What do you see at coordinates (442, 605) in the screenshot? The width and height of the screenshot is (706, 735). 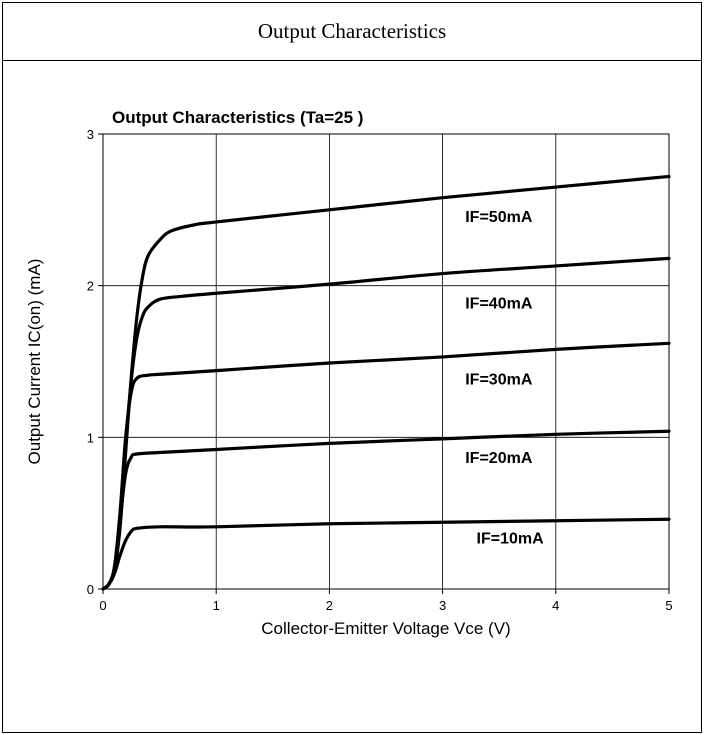 I see `x-tick-label-3: 3` at bounding box center [442, 605].